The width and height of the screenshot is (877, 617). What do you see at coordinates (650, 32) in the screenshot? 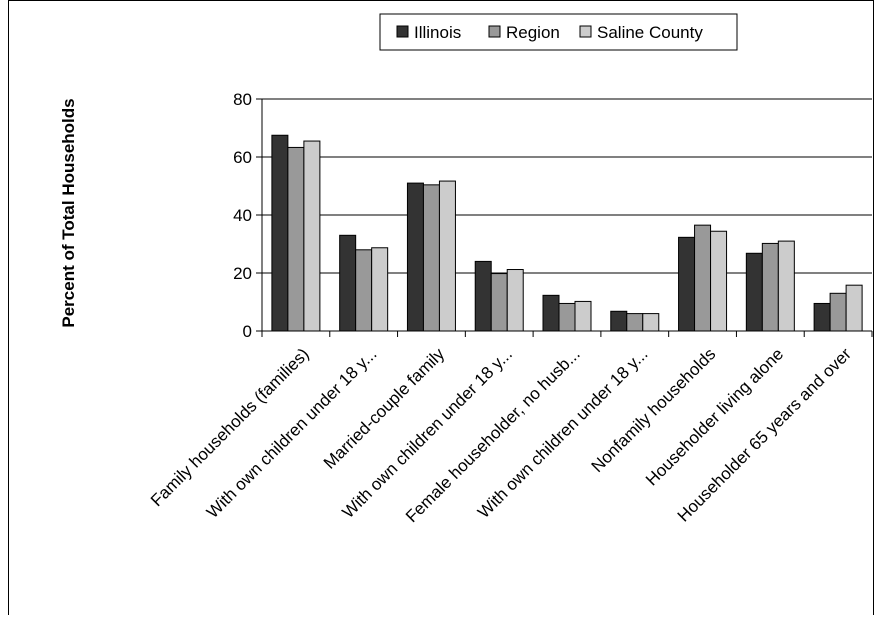
I see `legend-label: Saline County` at bounding box center [650, 32].